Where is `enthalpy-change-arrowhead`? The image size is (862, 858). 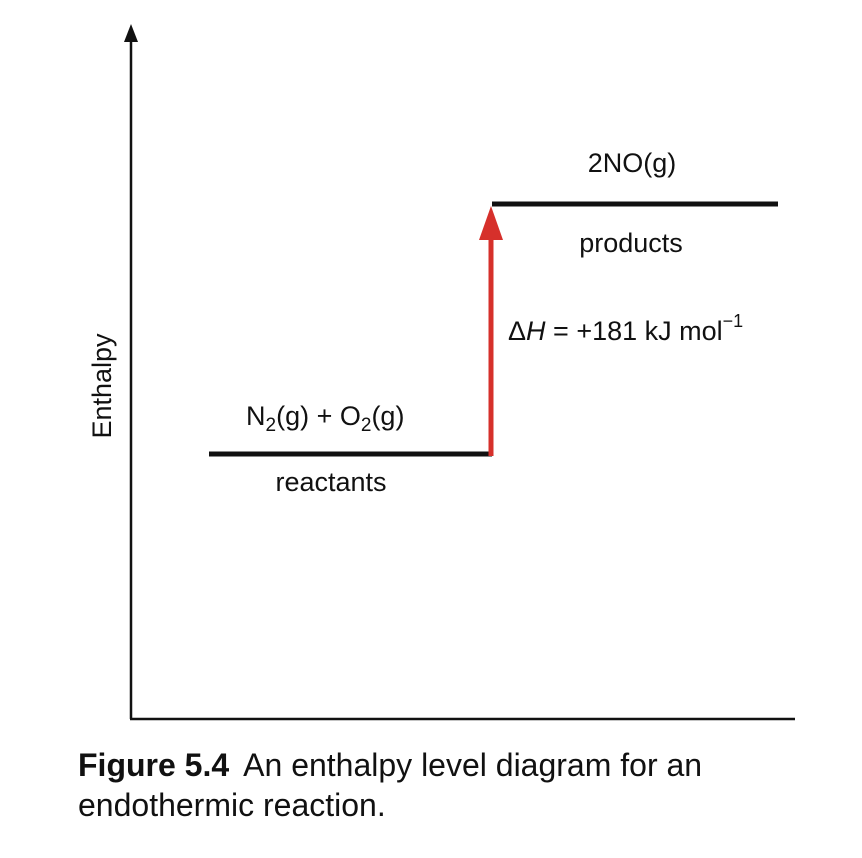 enthalpy-change-arrowhead is located at coordinates (491, 223).